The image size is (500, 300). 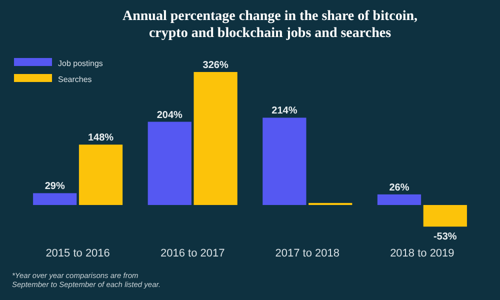 I want to click on data-label: 148%, so click(x=101, y=138).